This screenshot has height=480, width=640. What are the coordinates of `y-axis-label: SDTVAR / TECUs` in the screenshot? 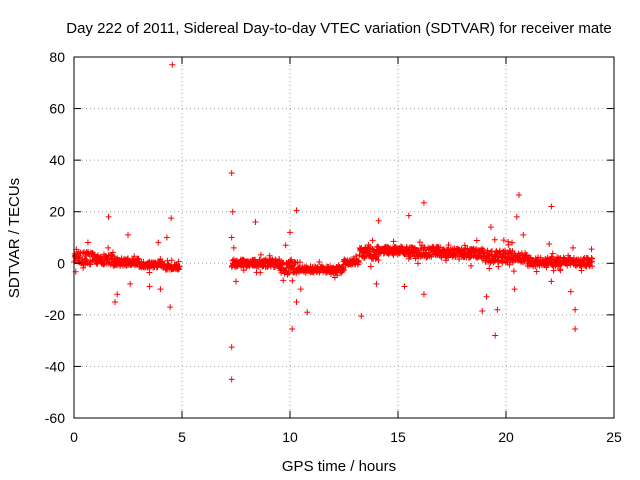 It's located at (14, 238).